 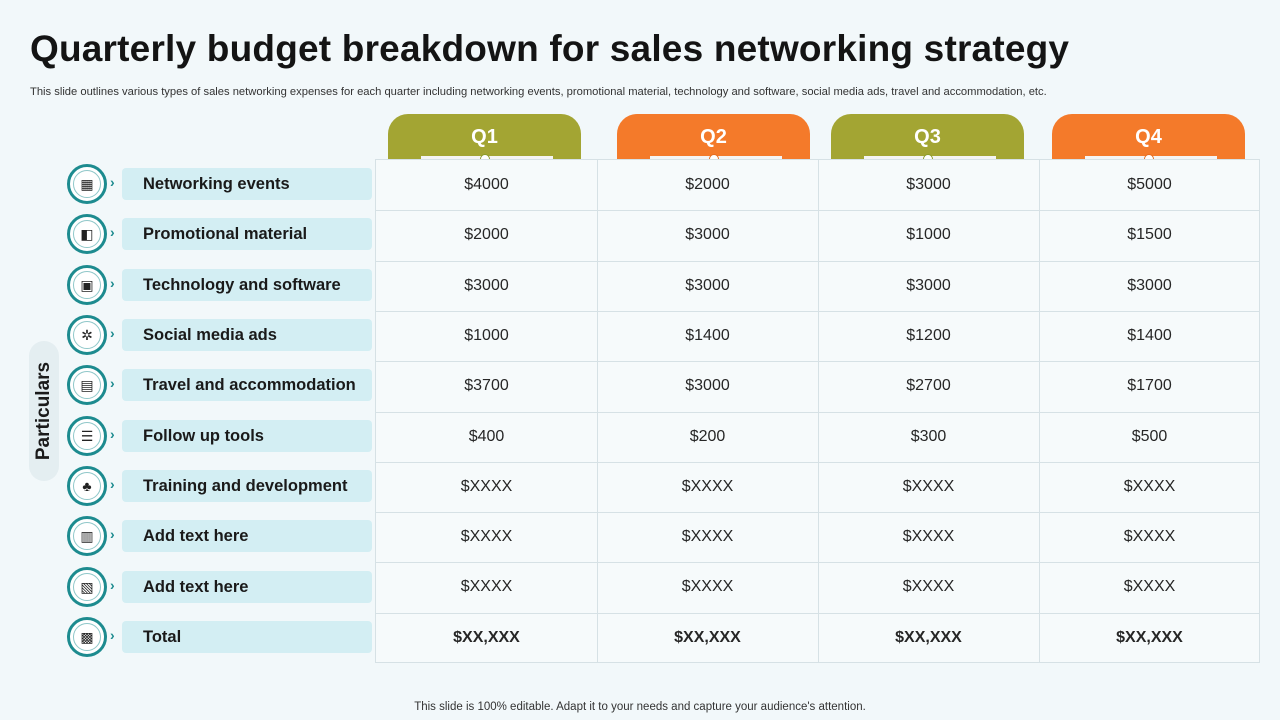 What do you see at coordinates (928, 436) in the screenshot?
I see `table-cell: $300` at bounding box center [928, 436].